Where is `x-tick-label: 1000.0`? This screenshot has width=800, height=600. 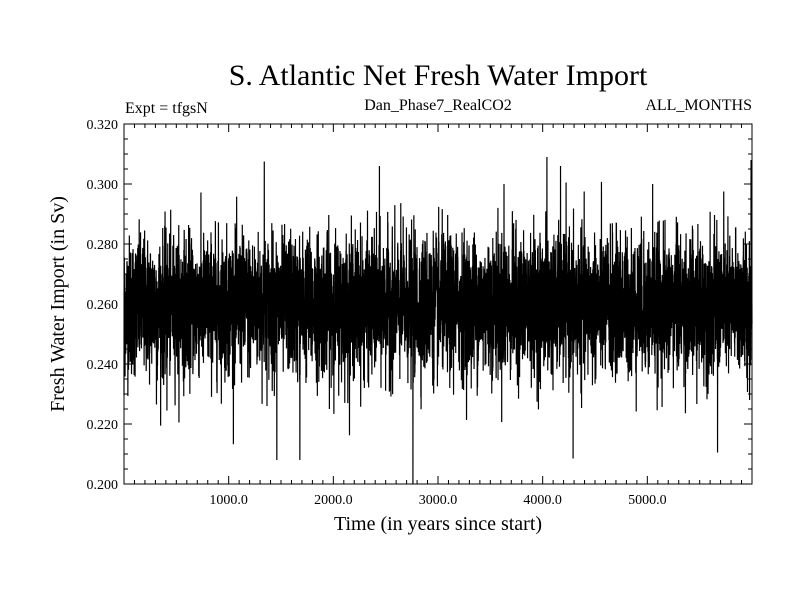 x-tick-label: 1000.0 is located at coordinates (228, 500).